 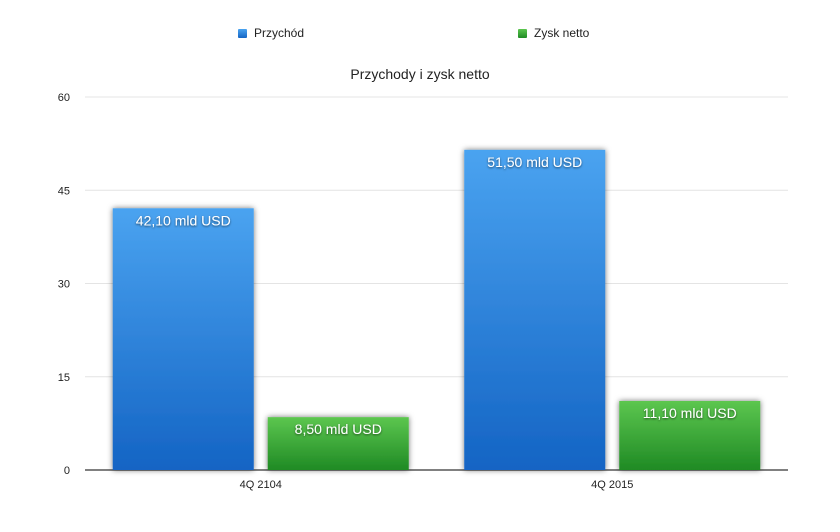 I want to click on chart-title: Przychody i zysk netto, so click(x=420, y=74).